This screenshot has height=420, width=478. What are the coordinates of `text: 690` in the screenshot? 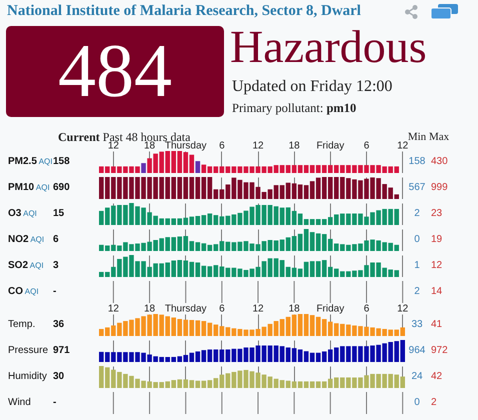 It's located at (61, 188).